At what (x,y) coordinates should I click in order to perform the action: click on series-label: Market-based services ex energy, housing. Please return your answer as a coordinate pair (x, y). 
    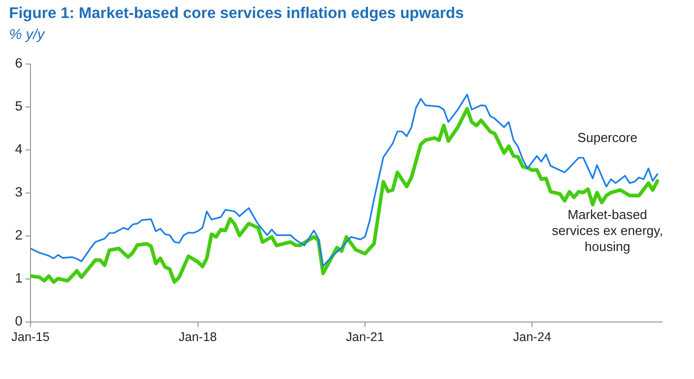
    Looking at the image, I should click on (607, 230).